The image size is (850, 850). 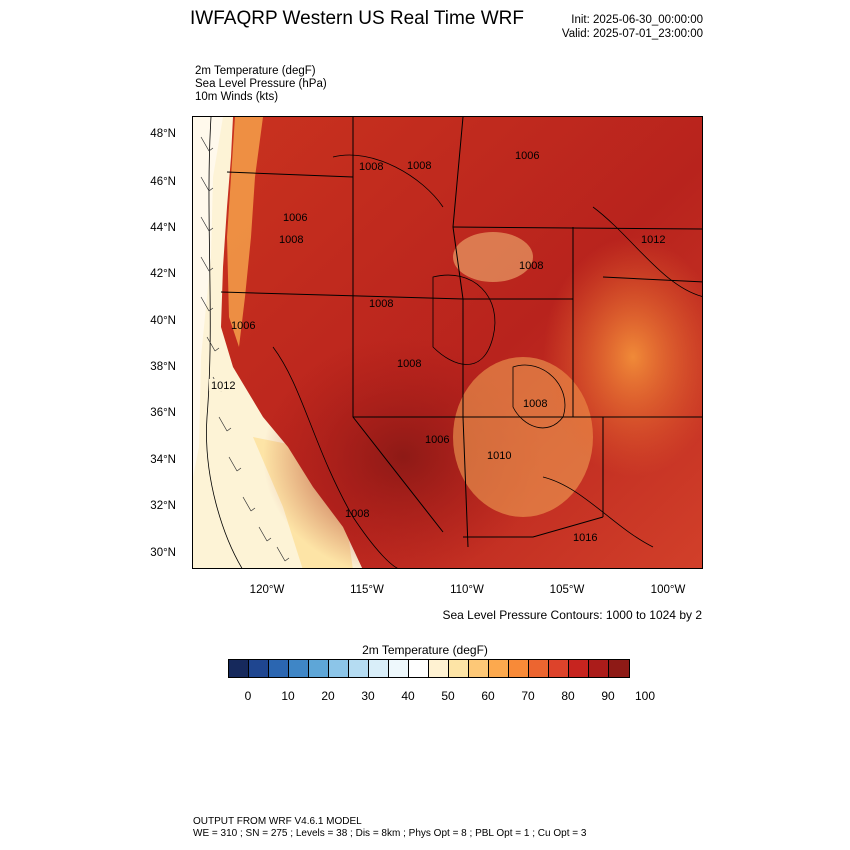 I want to click on colorbar-tick: 20, so click(x=328, y=696).